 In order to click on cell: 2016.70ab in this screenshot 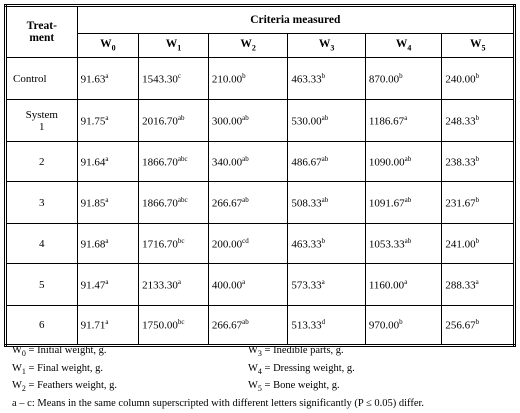, I will do `click(173, 120)`.